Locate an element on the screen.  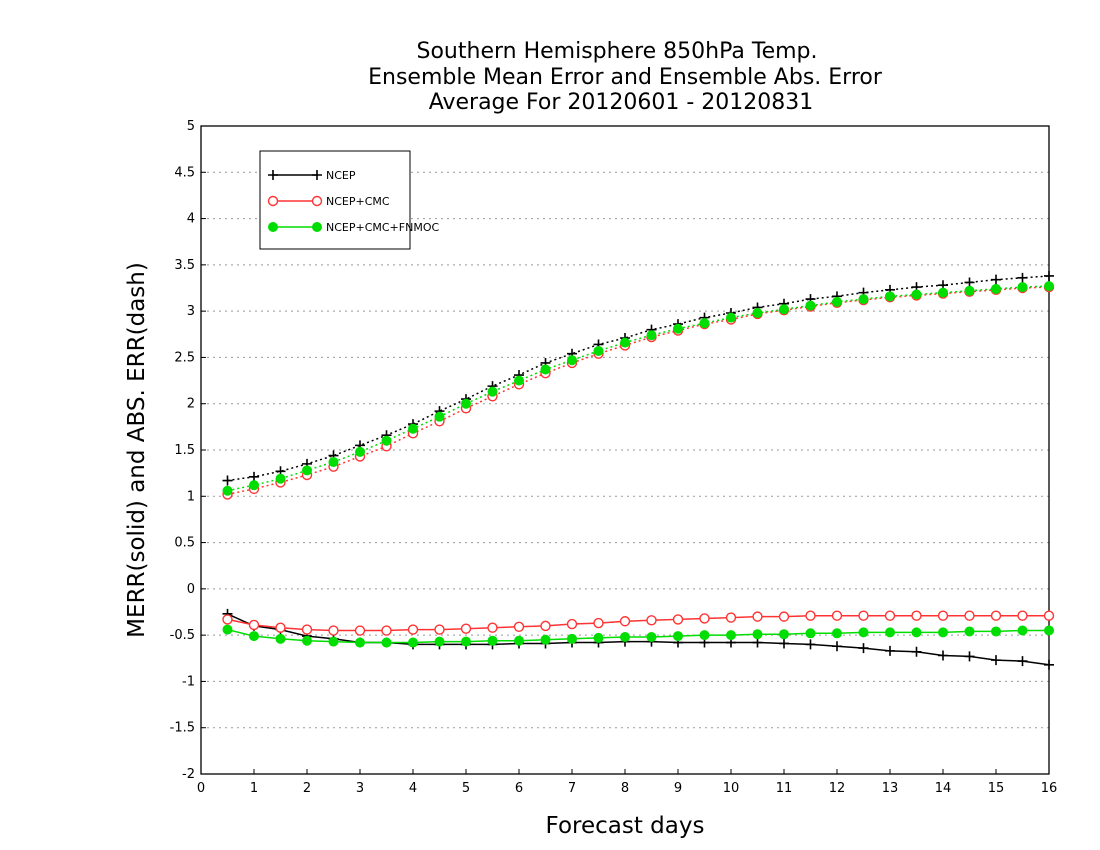
legend-item-ncep-cmc: NCEP+CMC is located at coordinates (328, 201).